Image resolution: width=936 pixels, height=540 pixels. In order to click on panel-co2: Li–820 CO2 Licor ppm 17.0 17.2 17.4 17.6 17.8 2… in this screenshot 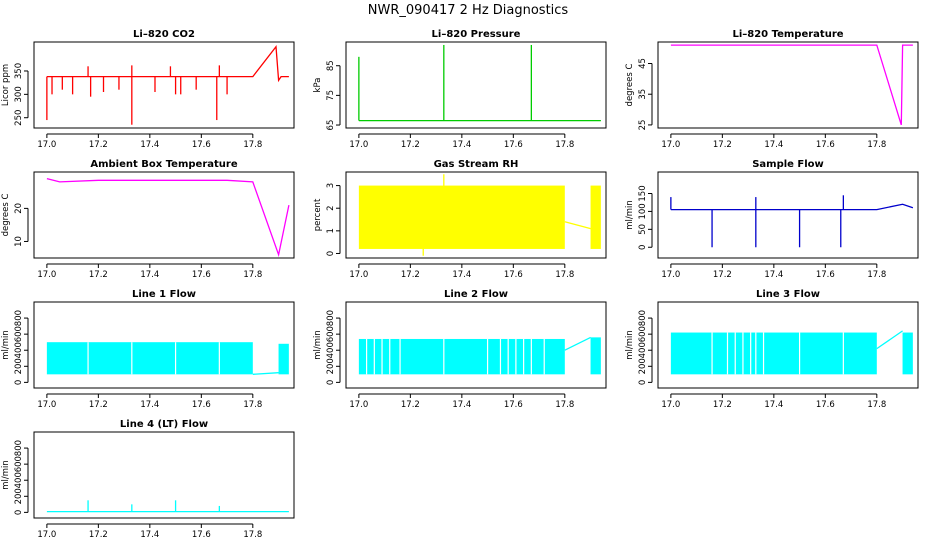, I will do `click(148, 89)`.